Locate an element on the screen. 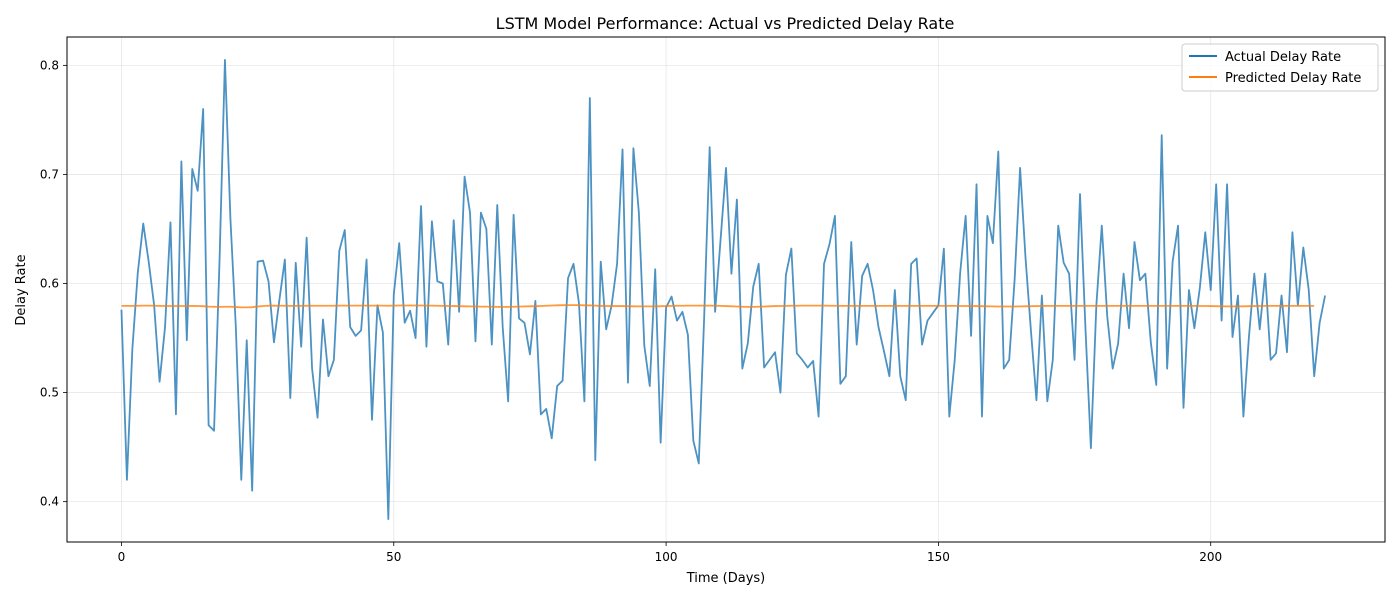  x-tick-label: 200 is located at coordinates (1210, 557).